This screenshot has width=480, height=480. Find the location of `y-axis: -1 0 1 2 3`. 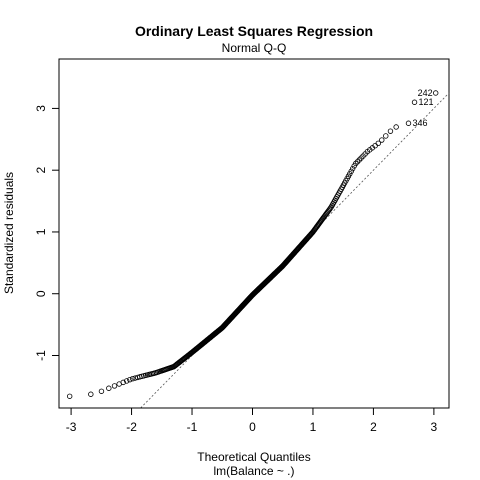

y-axis: -1 0 1 2 3 is located at coordinates (47, 233).